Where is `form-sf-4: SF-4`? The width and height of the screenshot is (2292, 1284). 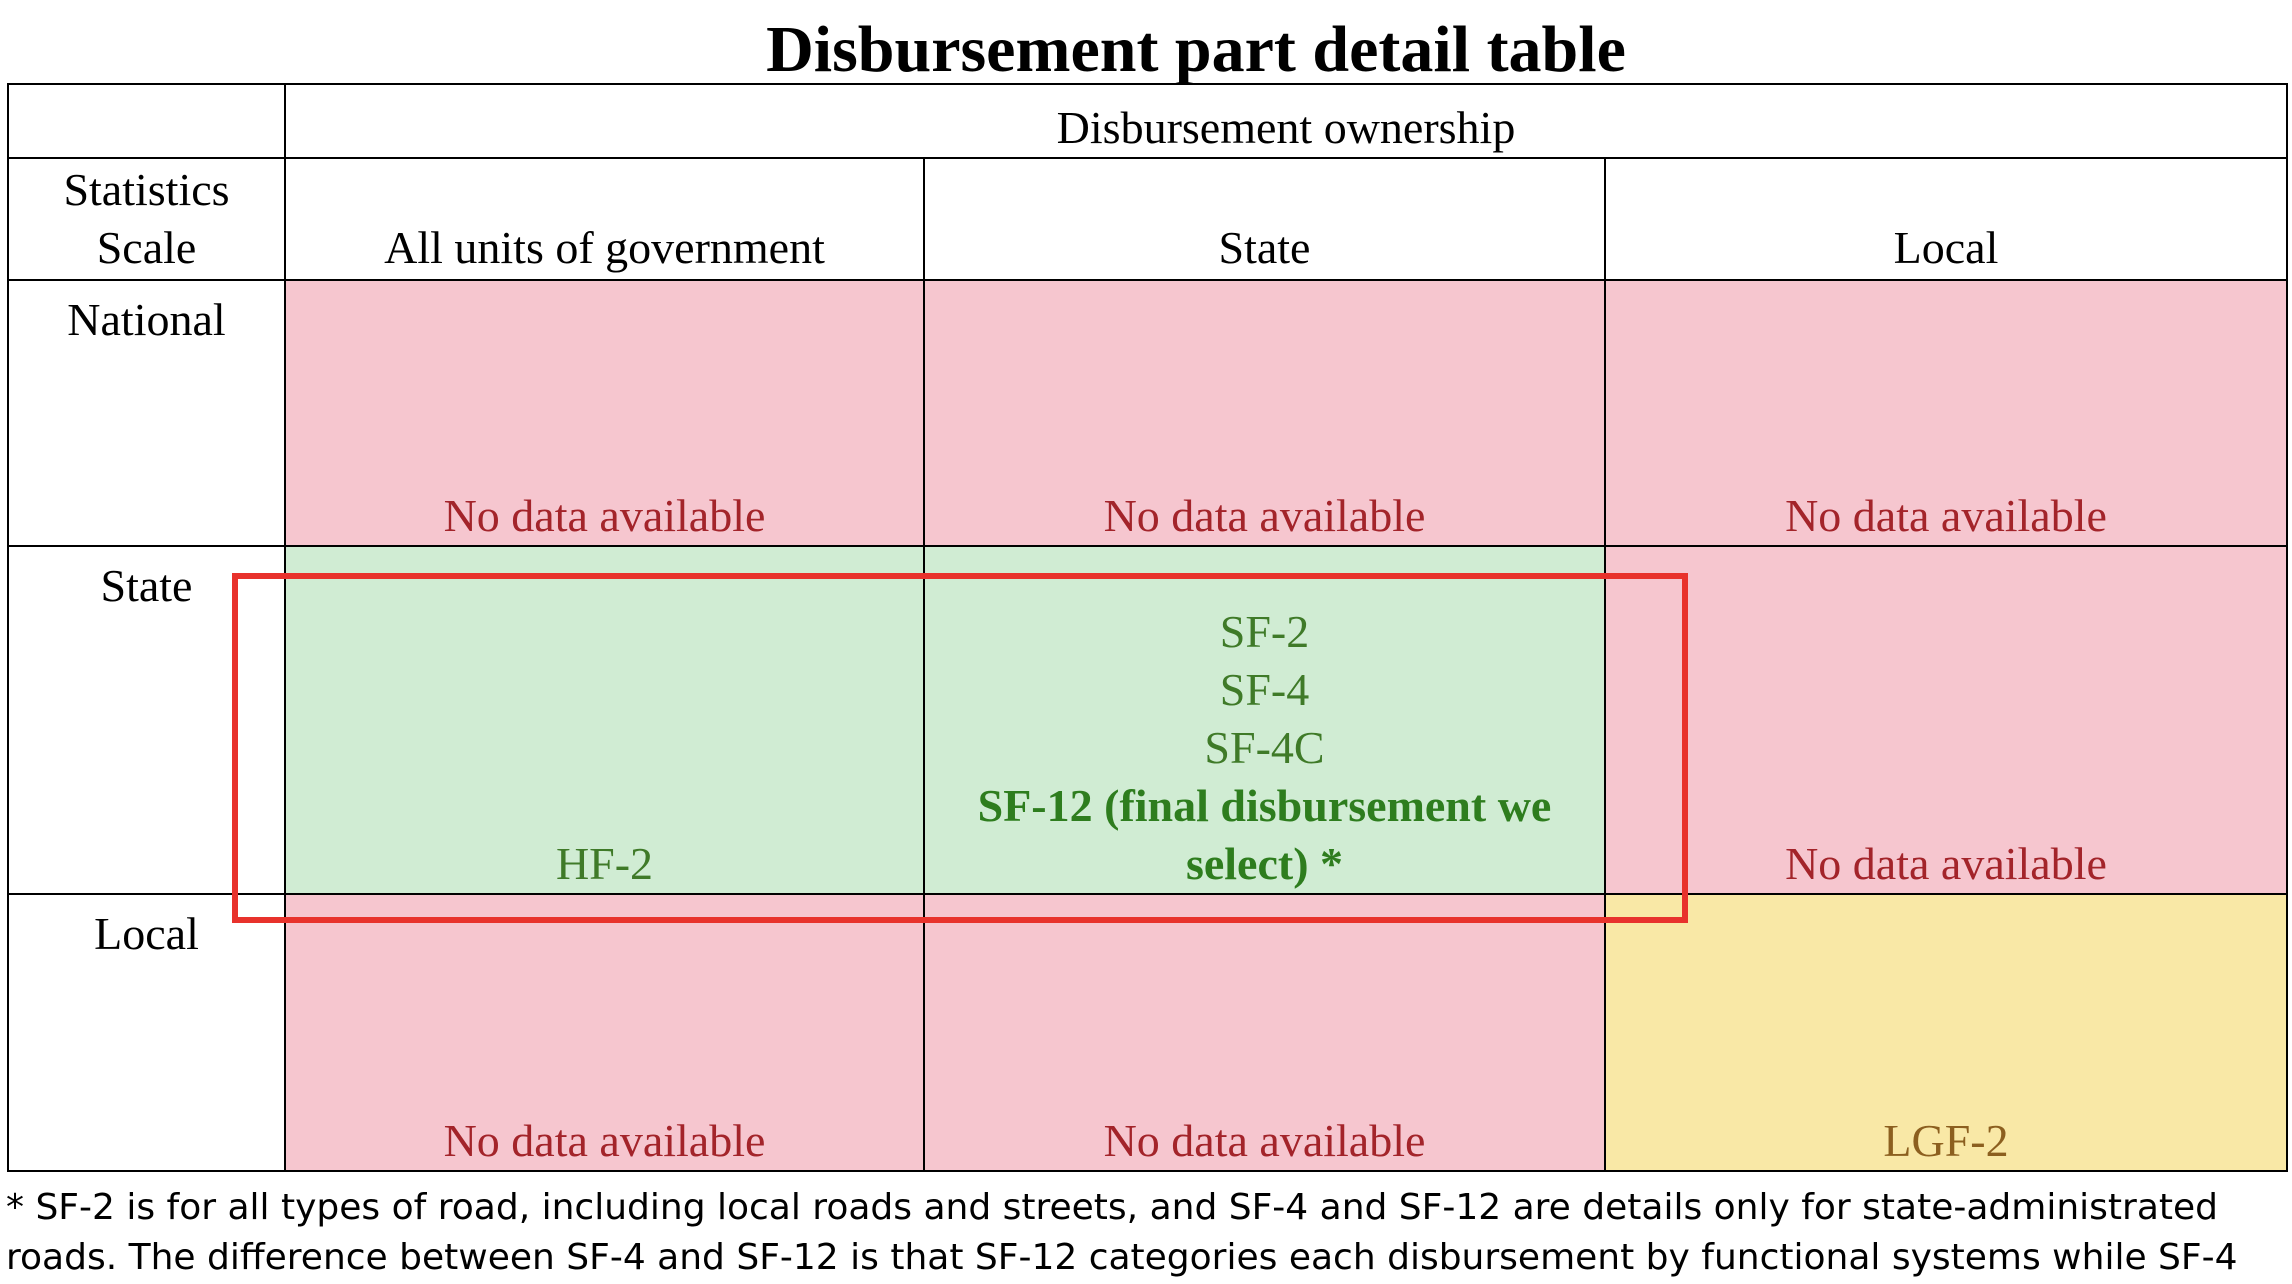
form-sf-4: SF-4 is located at coordinates (1264, 689).